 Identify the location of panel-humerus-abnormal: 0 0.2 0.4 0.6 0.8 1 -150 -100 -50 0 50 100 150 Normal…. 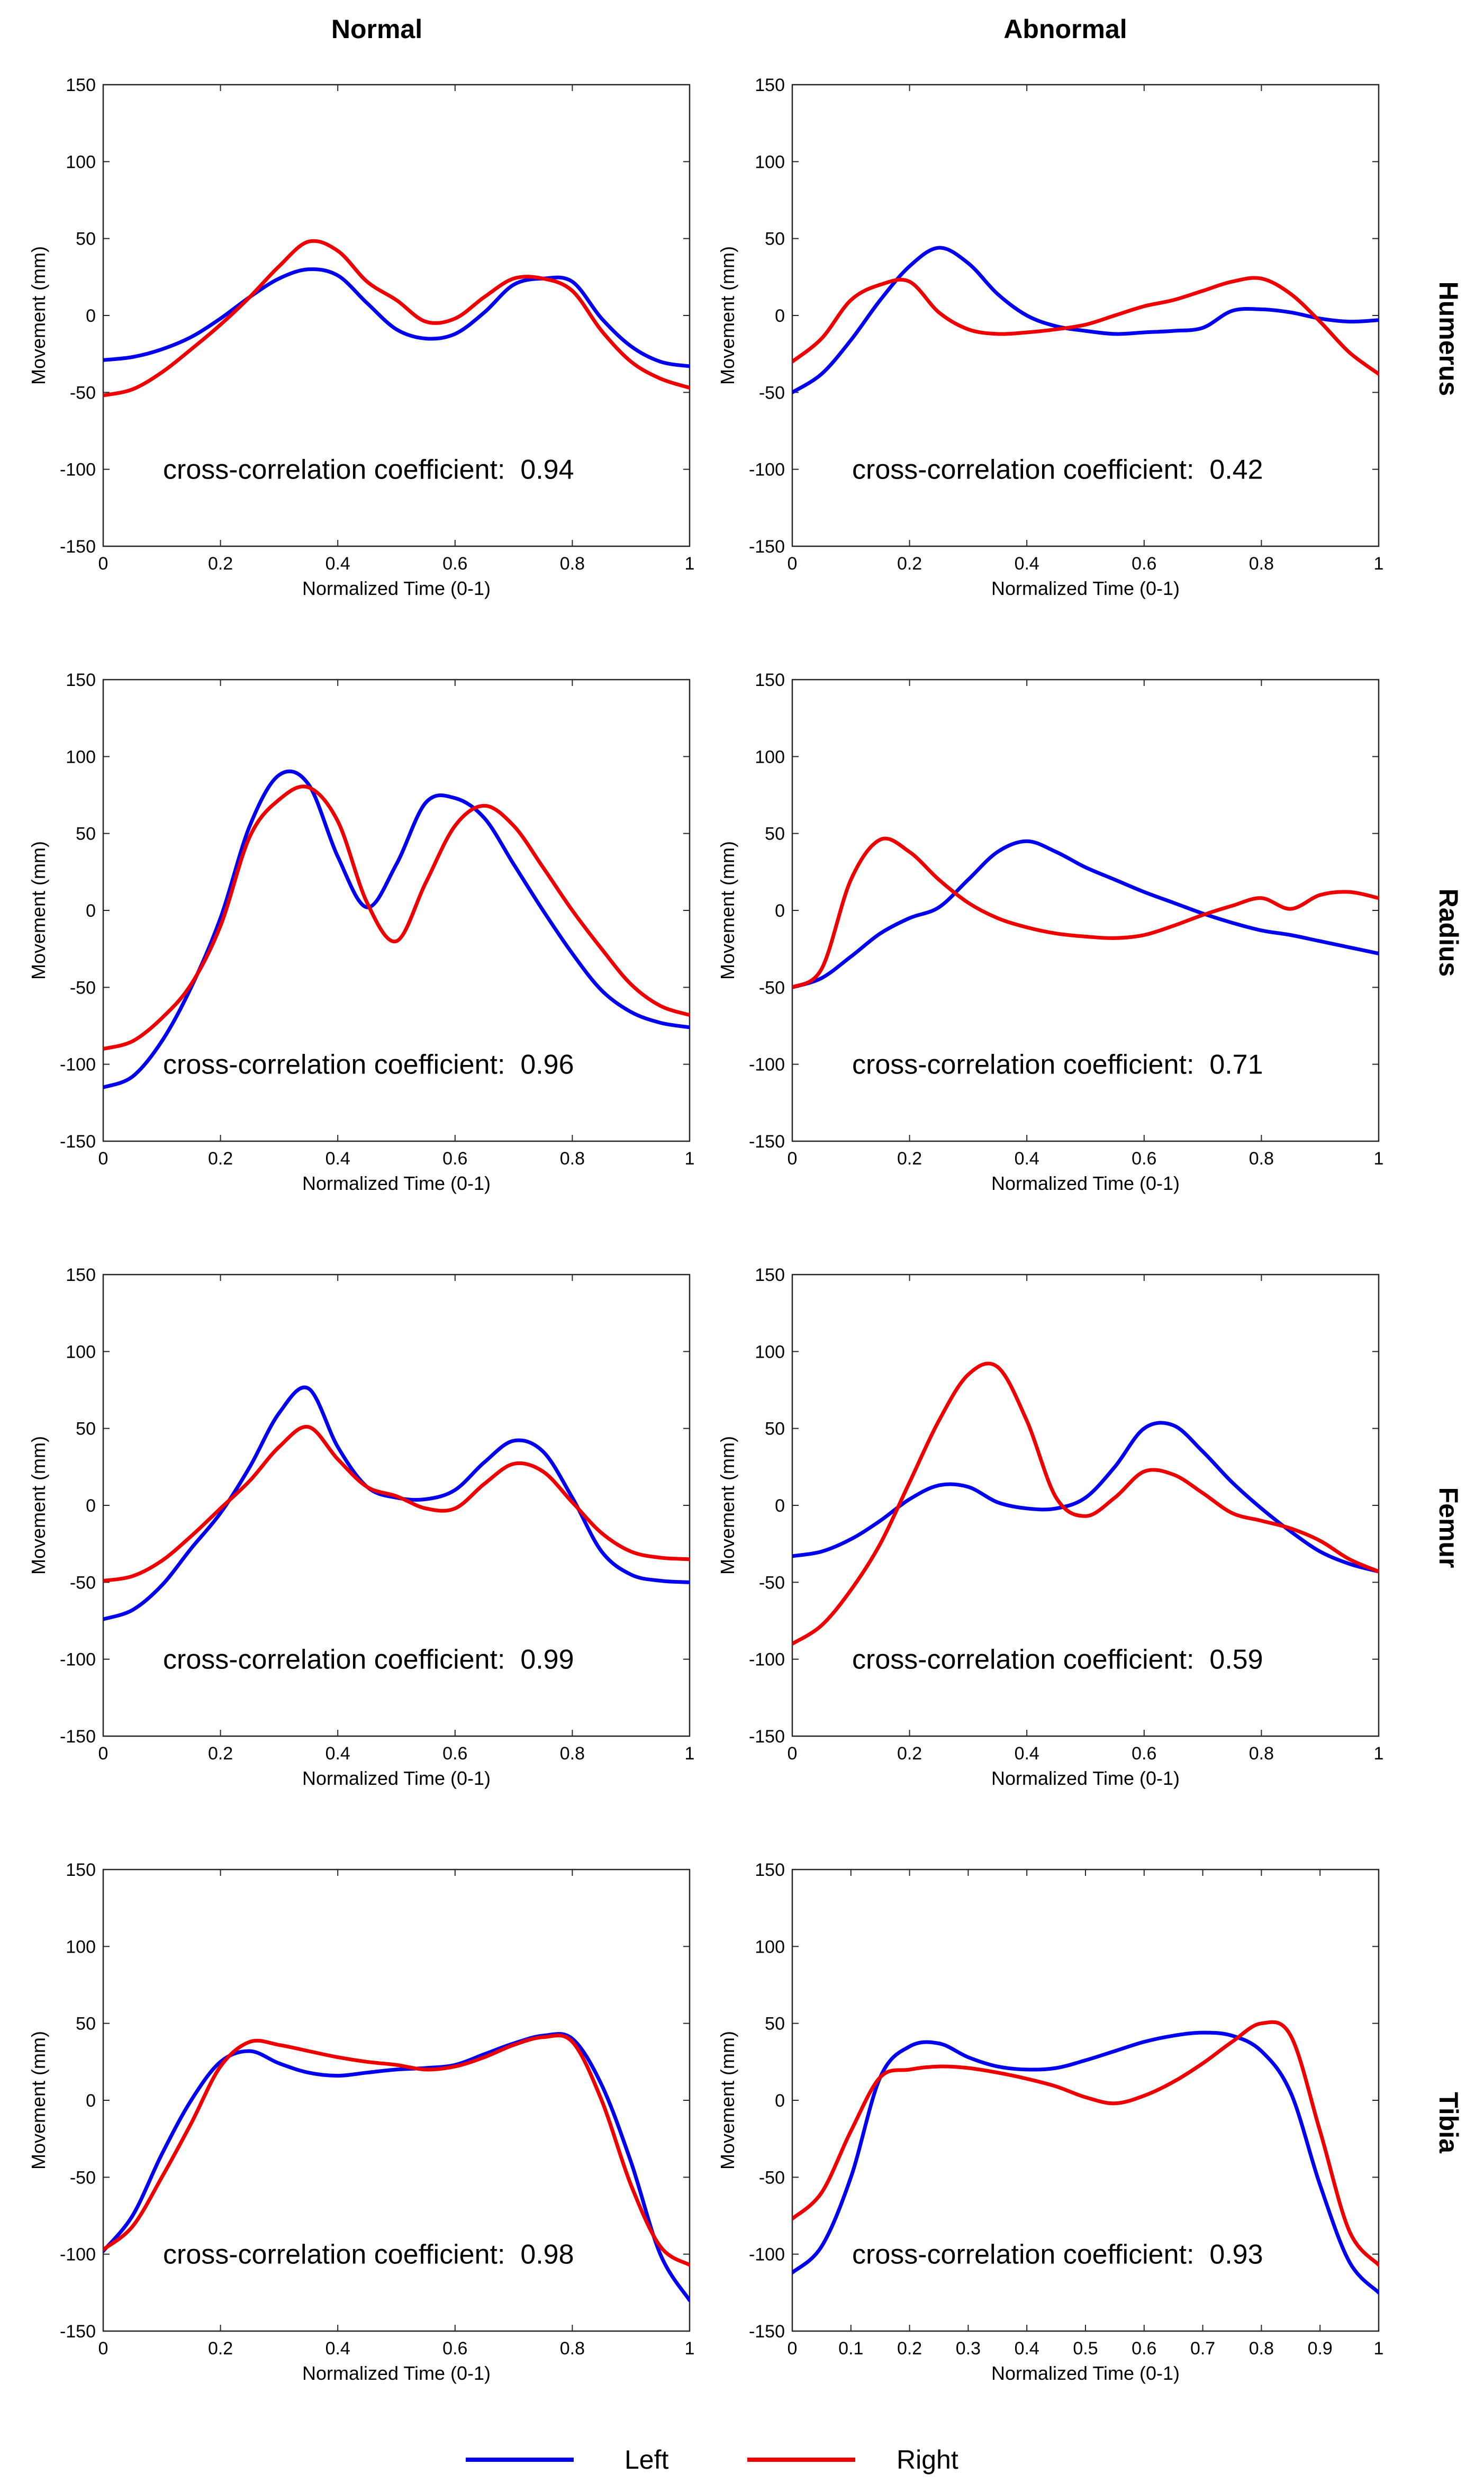
(1050, 337).